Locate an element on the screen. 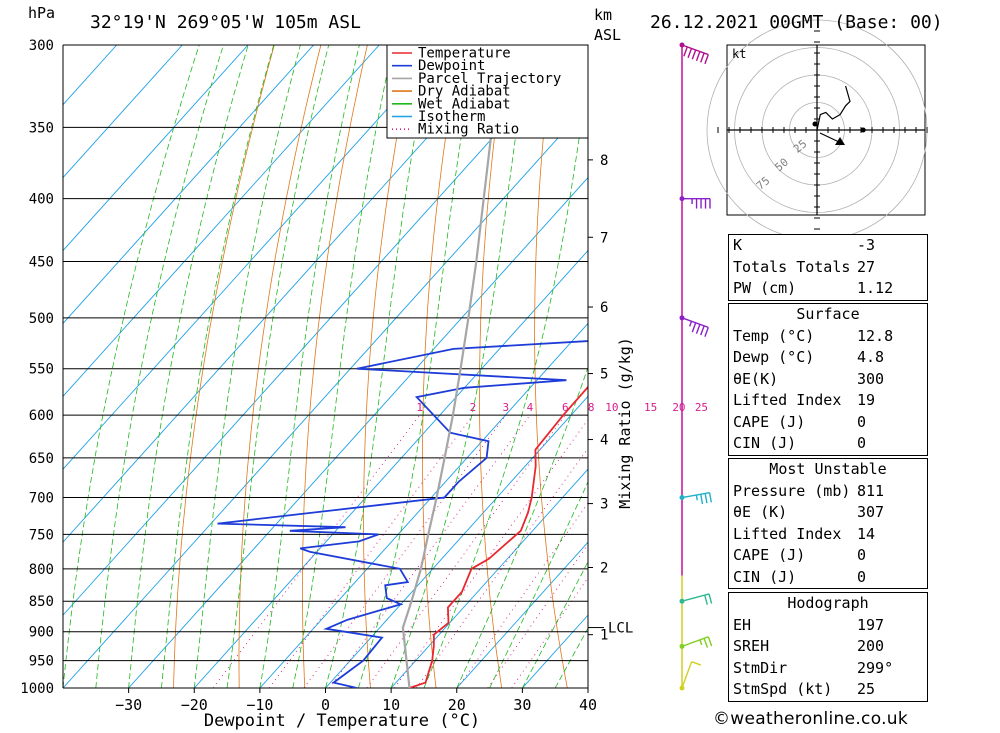 This screenshot has width=1000, height=733. index-value: 4.8 is located at coordinates (871, 357).